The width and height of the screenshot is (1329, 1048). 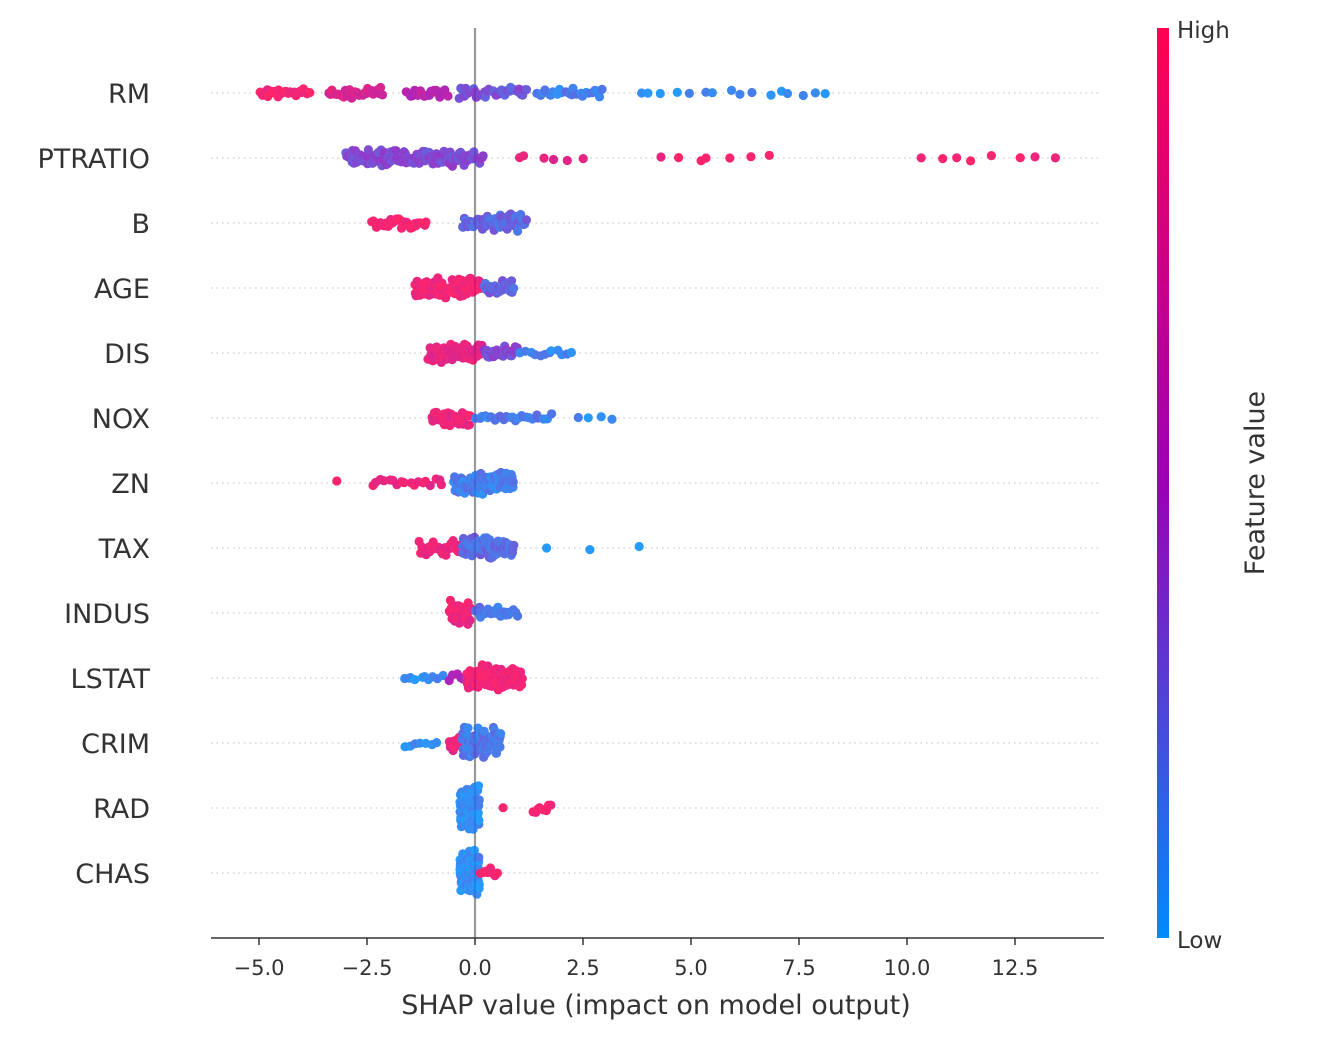 I want to click on feature-label-rm: RM, so click(x=129, y=94).